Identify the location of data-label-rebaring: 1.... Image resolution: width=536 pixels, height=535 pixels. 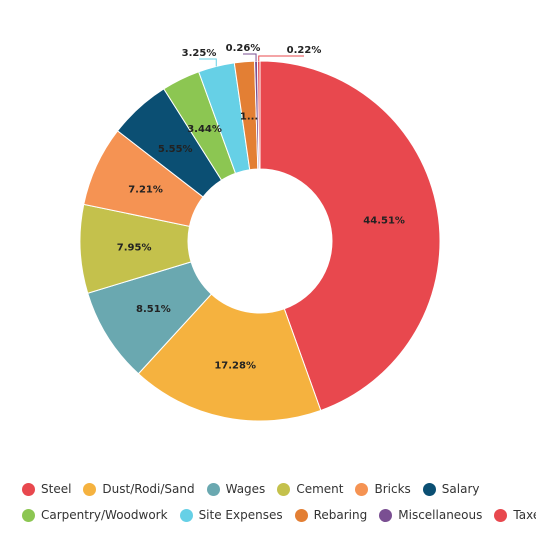
(249, 116).